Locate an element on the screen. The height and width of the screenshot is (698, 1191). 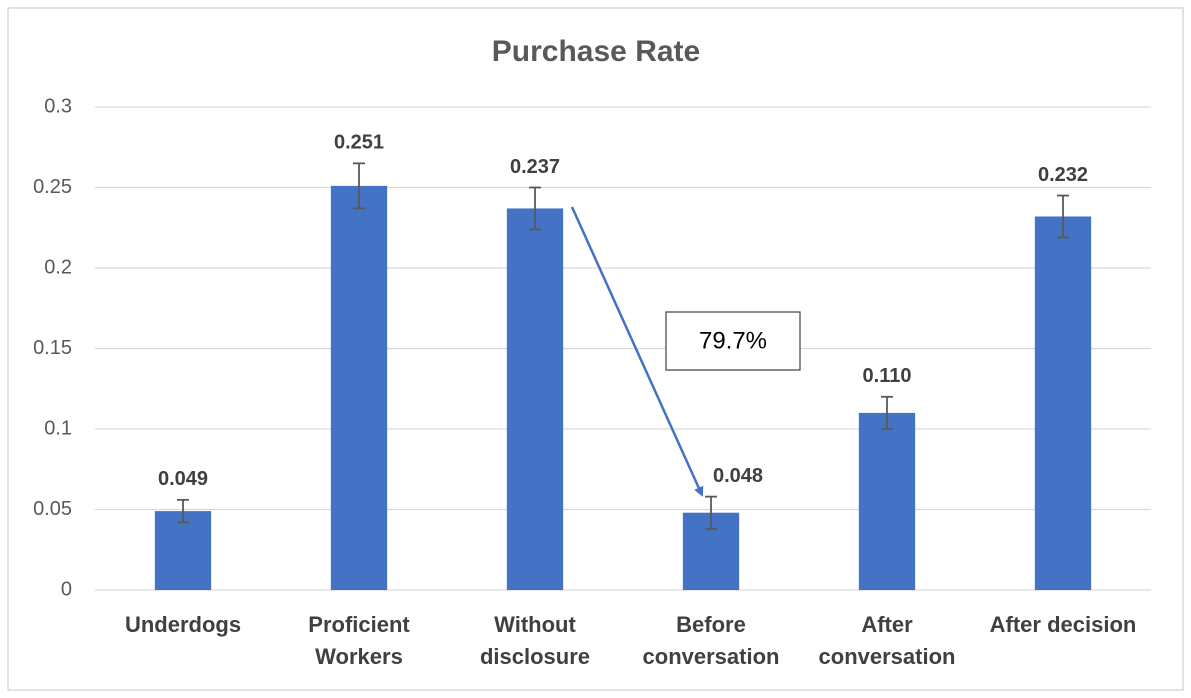
annotation-text: 79.7% is located at coordinates (733, 340).